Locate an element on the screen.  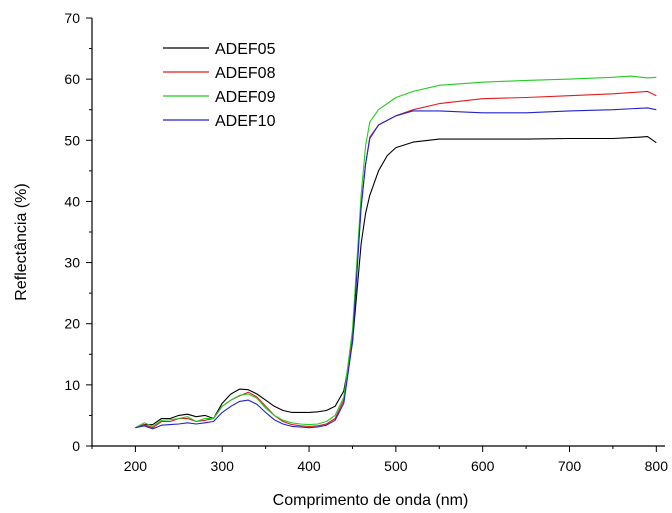
x-tick-label: 400 is located at coordinates (309, 466).